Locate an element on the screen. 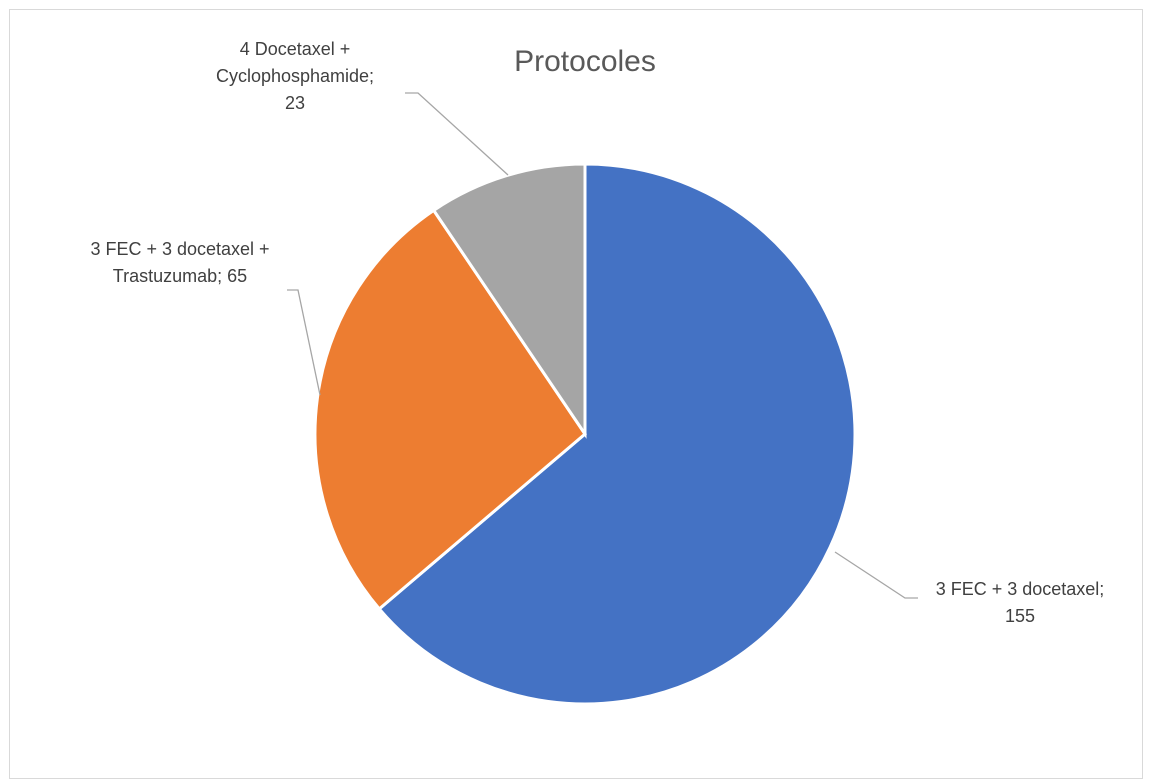  data-label-3: 4 Docetaxel + Cyclophosphamide; 23 is located at coordinates (295, 76).